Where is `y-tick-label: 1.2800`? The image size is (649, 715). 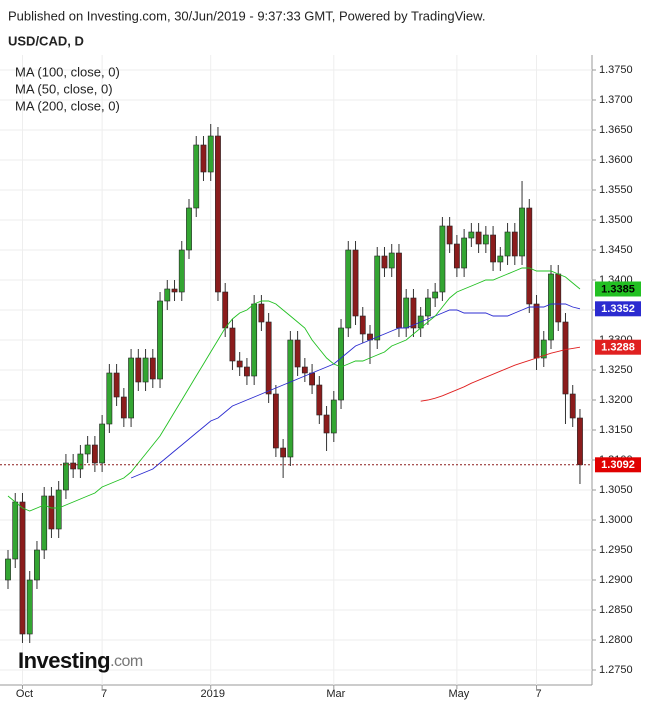 y-tick-label: 1.2800 is located at coordinates (616, 640).